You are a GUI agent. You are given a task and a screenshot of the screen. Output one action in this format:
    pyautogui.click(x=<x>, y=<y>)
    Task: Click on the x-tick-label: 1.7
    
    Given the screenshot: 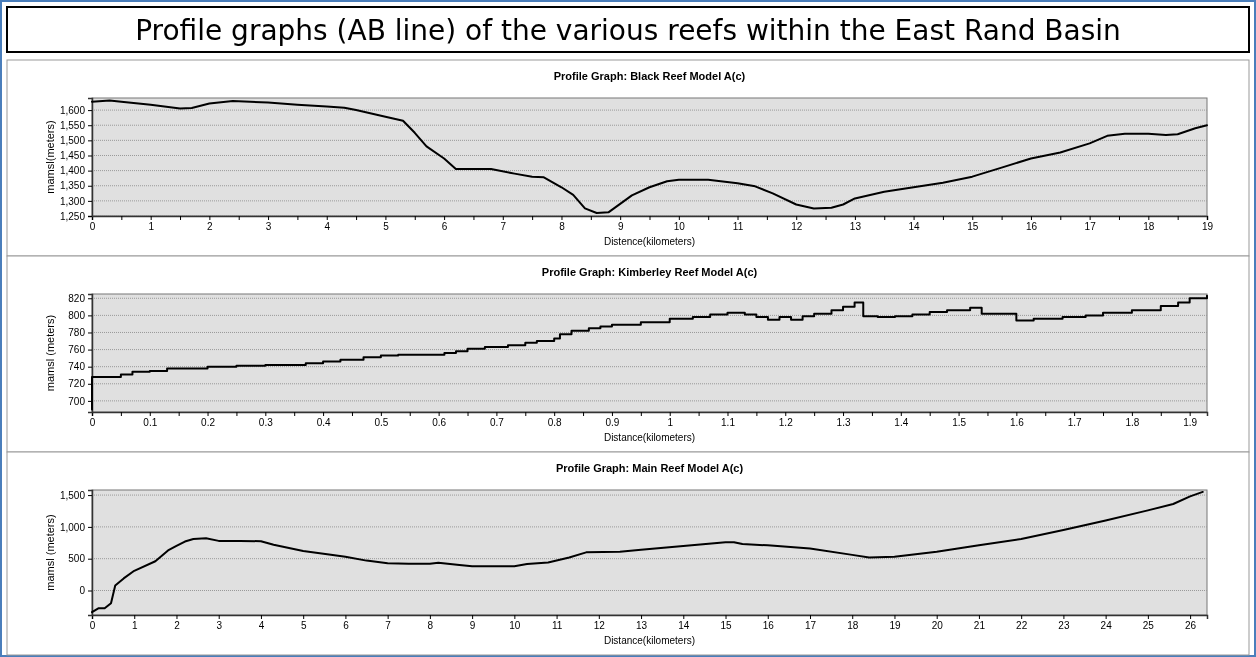 What is the action you would take?
    pyautogui.click(x=1075, y=423)
    